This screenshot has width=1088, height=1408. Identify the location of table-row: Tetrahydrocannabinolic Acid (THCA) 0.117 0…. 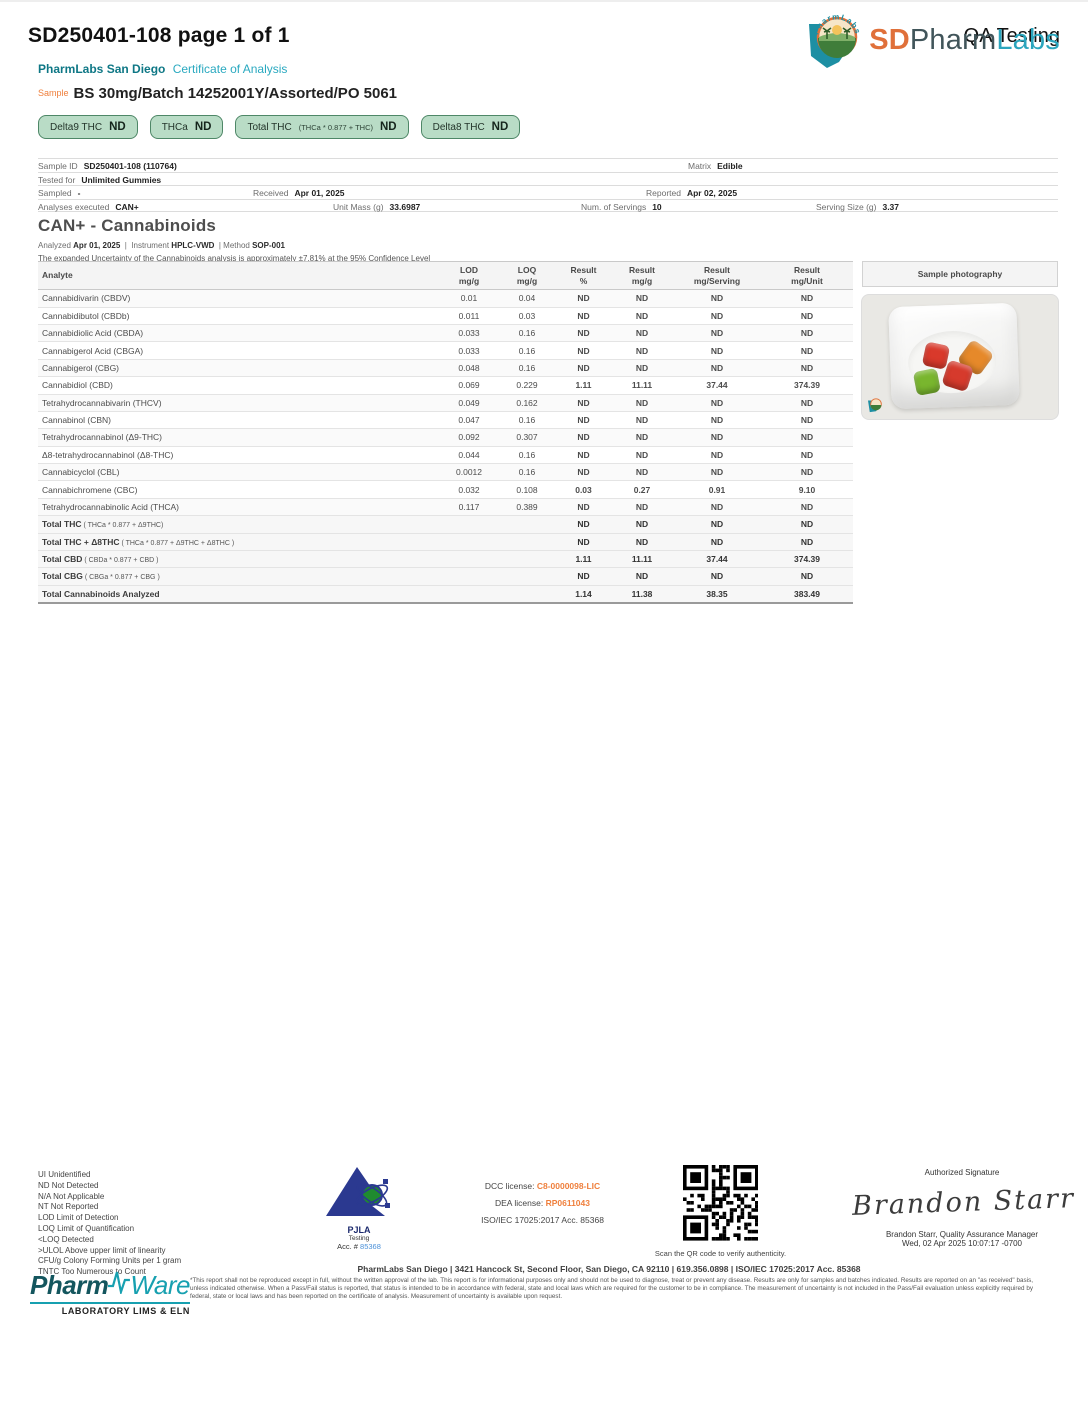
(445, 506).